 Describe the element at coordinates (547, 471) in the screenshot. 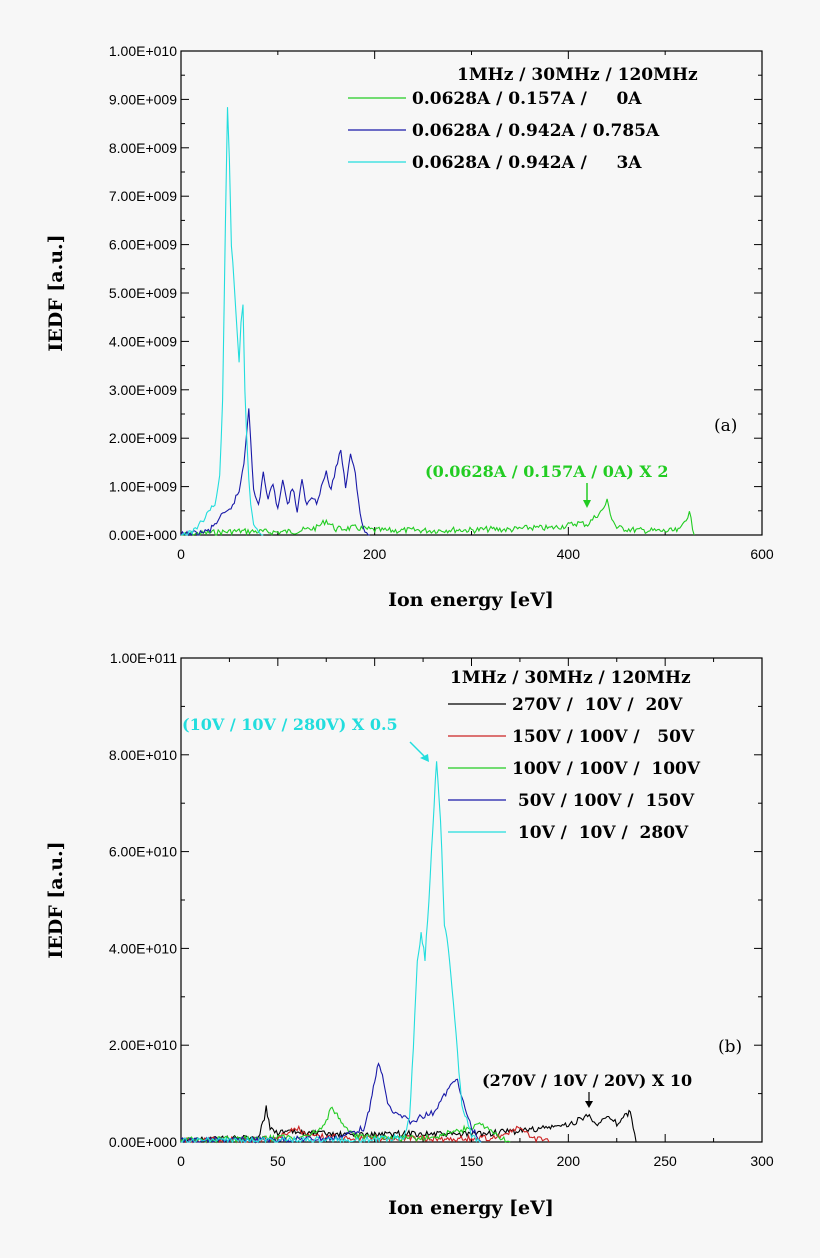

I see `annotation-a: (0.0628A / 0.157A / 0A) X 2` at that location.